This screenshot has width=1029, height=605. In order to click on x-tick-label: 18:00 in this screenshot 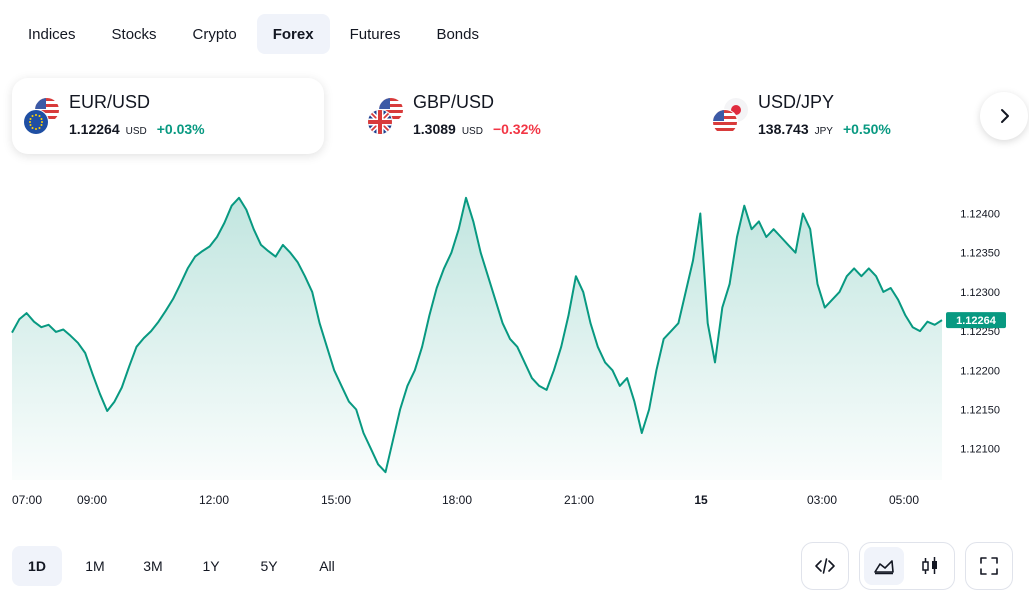, I will do `click(457, 500)`.